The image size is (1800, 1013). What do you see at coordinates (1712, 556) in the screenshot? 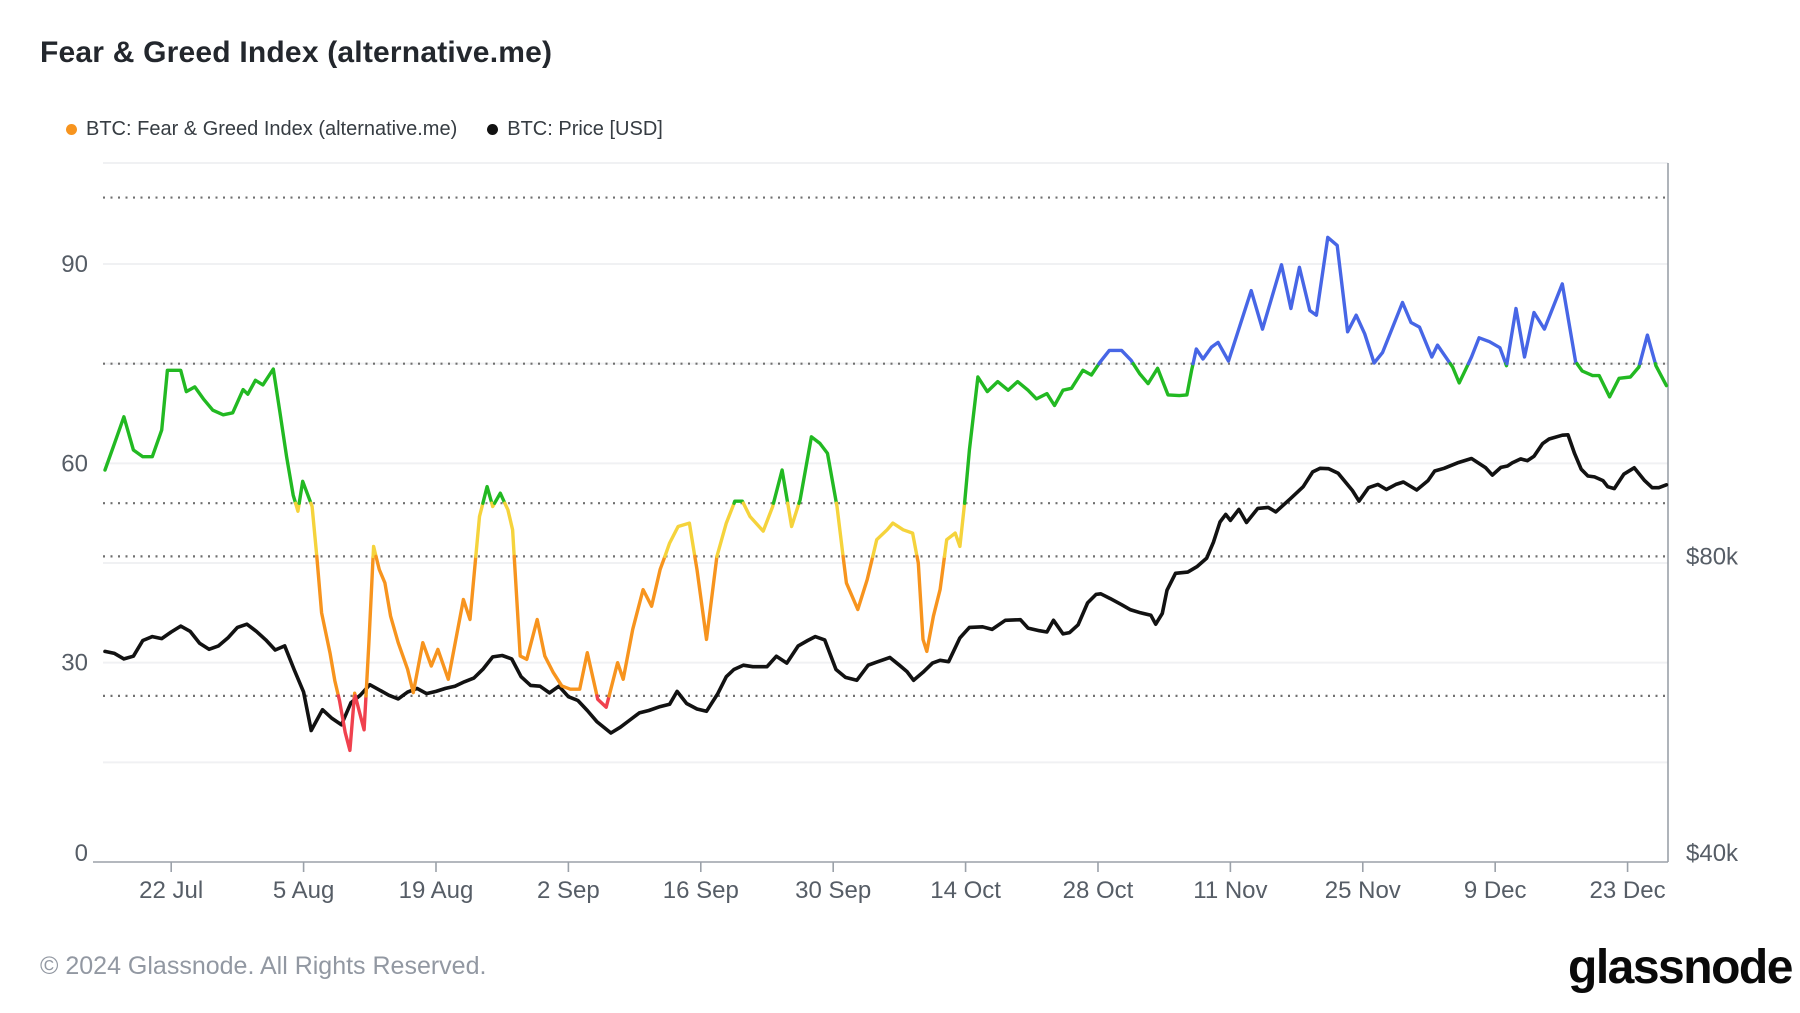
I see `y-right-tick-label: $80k` at bounding box center [1712, 556].